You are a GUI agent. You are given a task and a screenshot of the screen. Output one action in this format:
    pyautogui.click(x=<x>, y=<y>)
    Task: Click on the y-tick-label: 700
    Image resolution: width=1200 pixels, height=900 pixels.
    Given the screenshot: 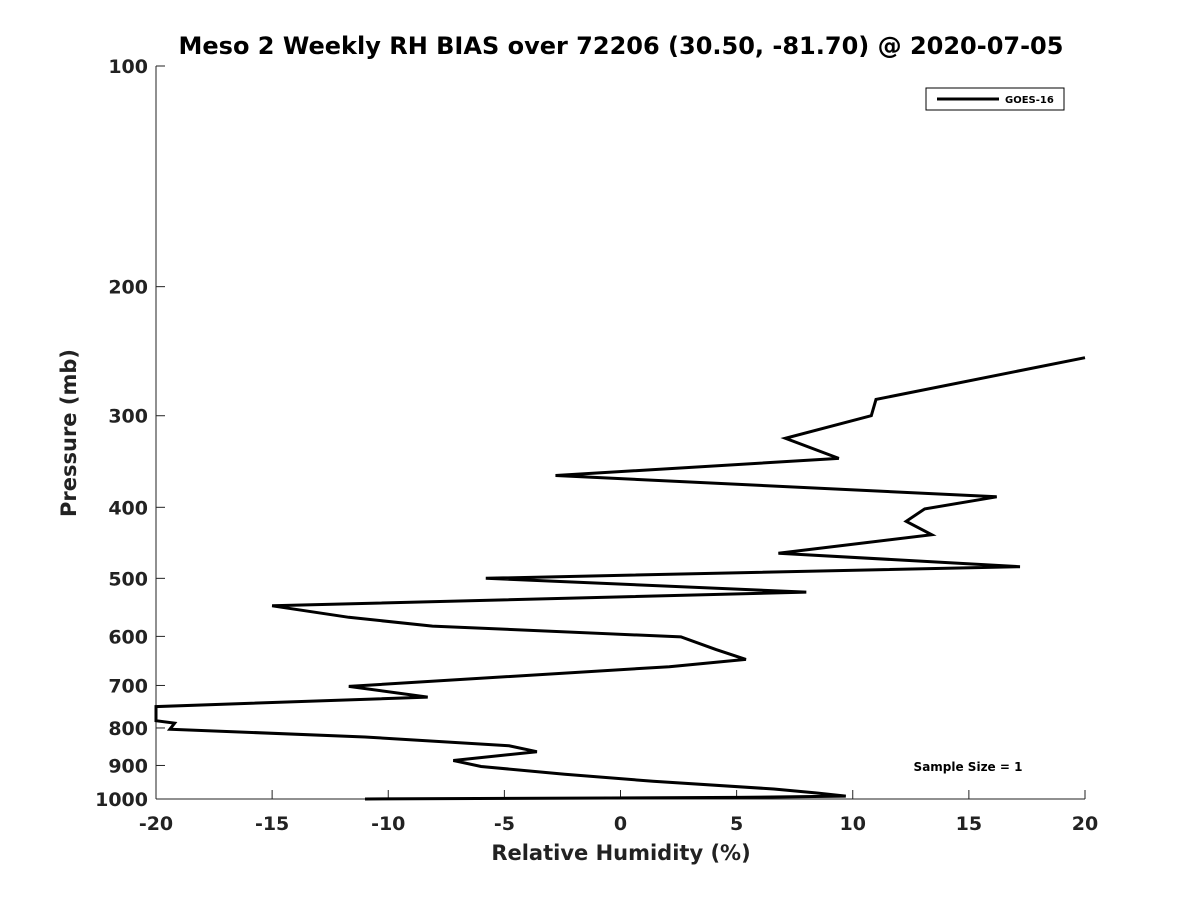 What is the action you would take?
    pyautogui.click(x=128, y=686)
    